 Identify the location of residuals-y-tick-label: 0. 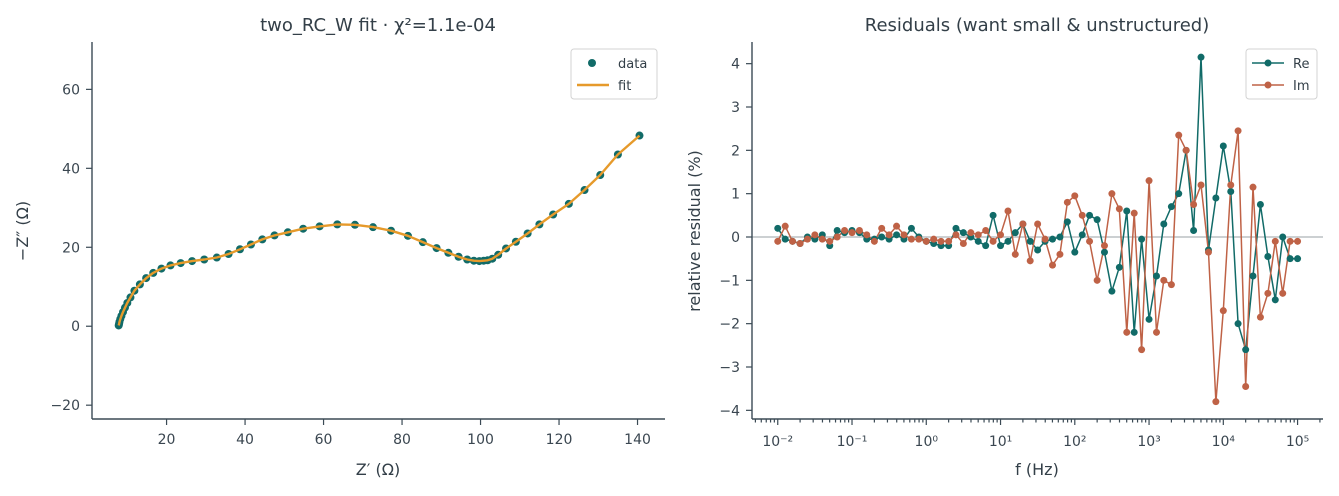
(735, 238).